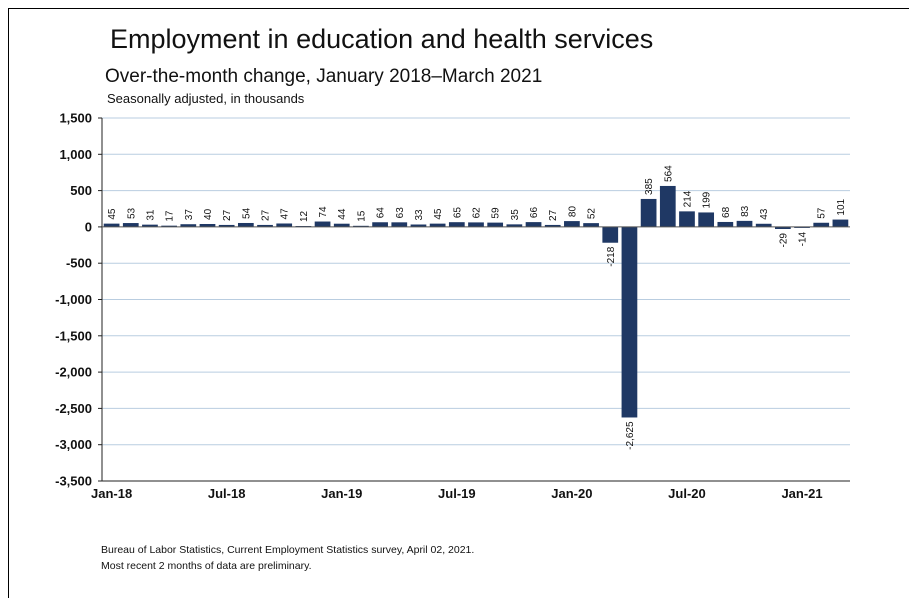 The width and height of the screenshot is (909, 598). What do you see at coordinates (75, 118) in the screenshot?
I see `y-tick-label: 1,500` at bounding box center [75, 118].